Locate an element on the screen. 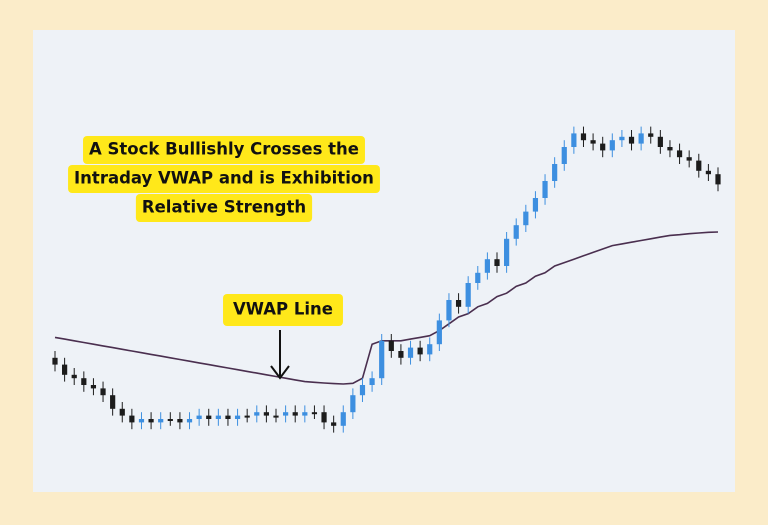  annotation-text: Relative Strength is located at coordinates (224, 207).